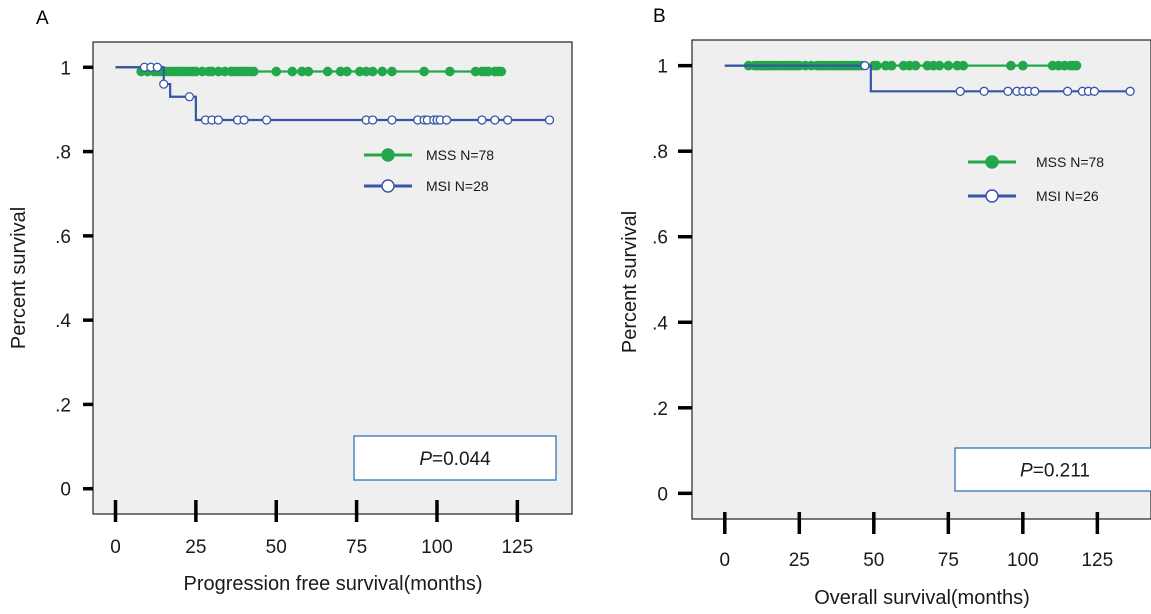 The height and width of the screenshot is (614, 1151). What do you see at coordinates (333, 584) in the screenshot?
I see `x-axis-title: Progression free survival(months)` at bounding box center [333, 584].